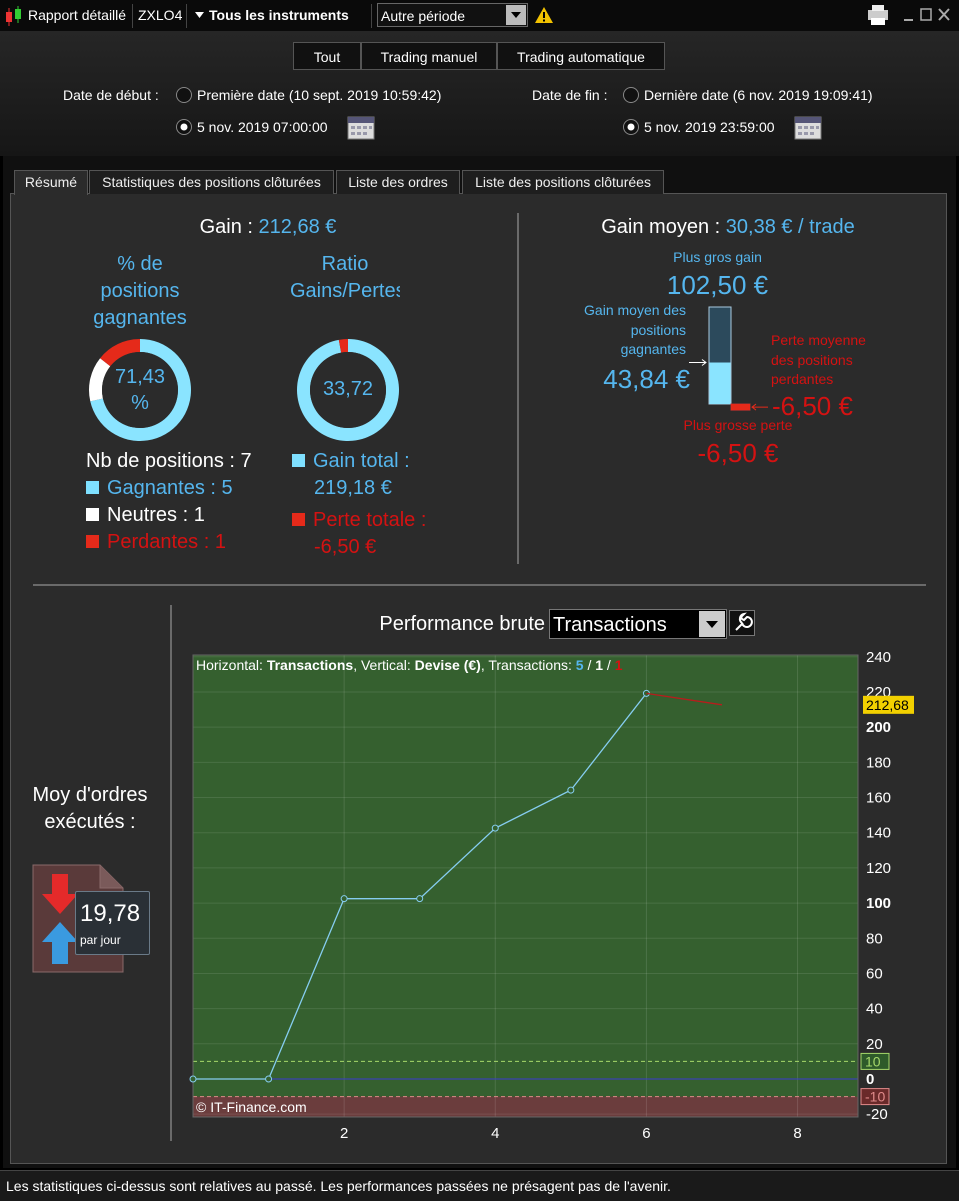 This screenshot has height=1201, width=959. Describe the element at coordinates (279, 15) in the screenshot. I see `instruments-selector: Tous les instruments` at that location.